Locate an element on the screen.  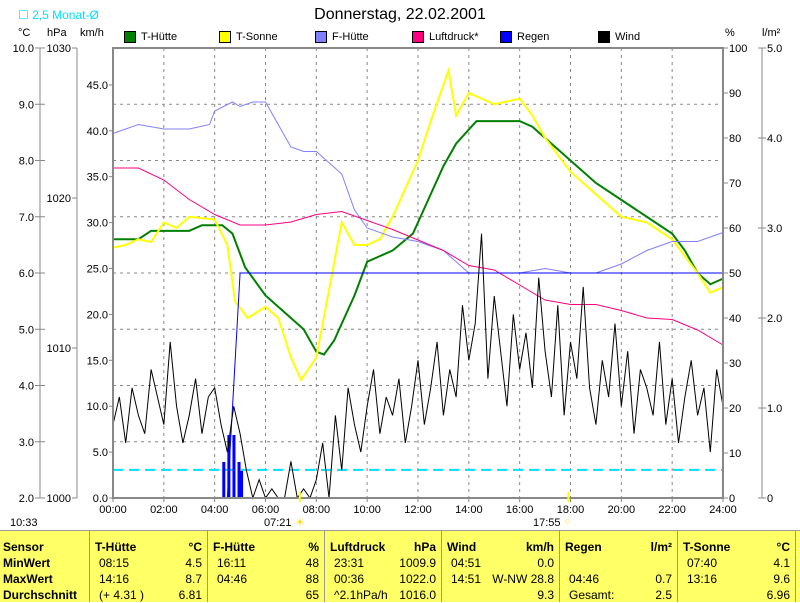
stats-cell-row: 14:51 W-NW 28.8 is located at coordinates (500, 579).